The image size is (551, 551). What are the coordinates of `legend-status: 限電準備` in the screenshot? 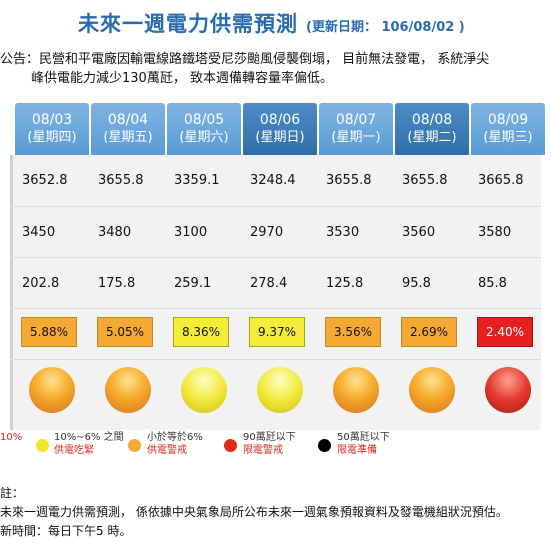 It's located at (357, 450).